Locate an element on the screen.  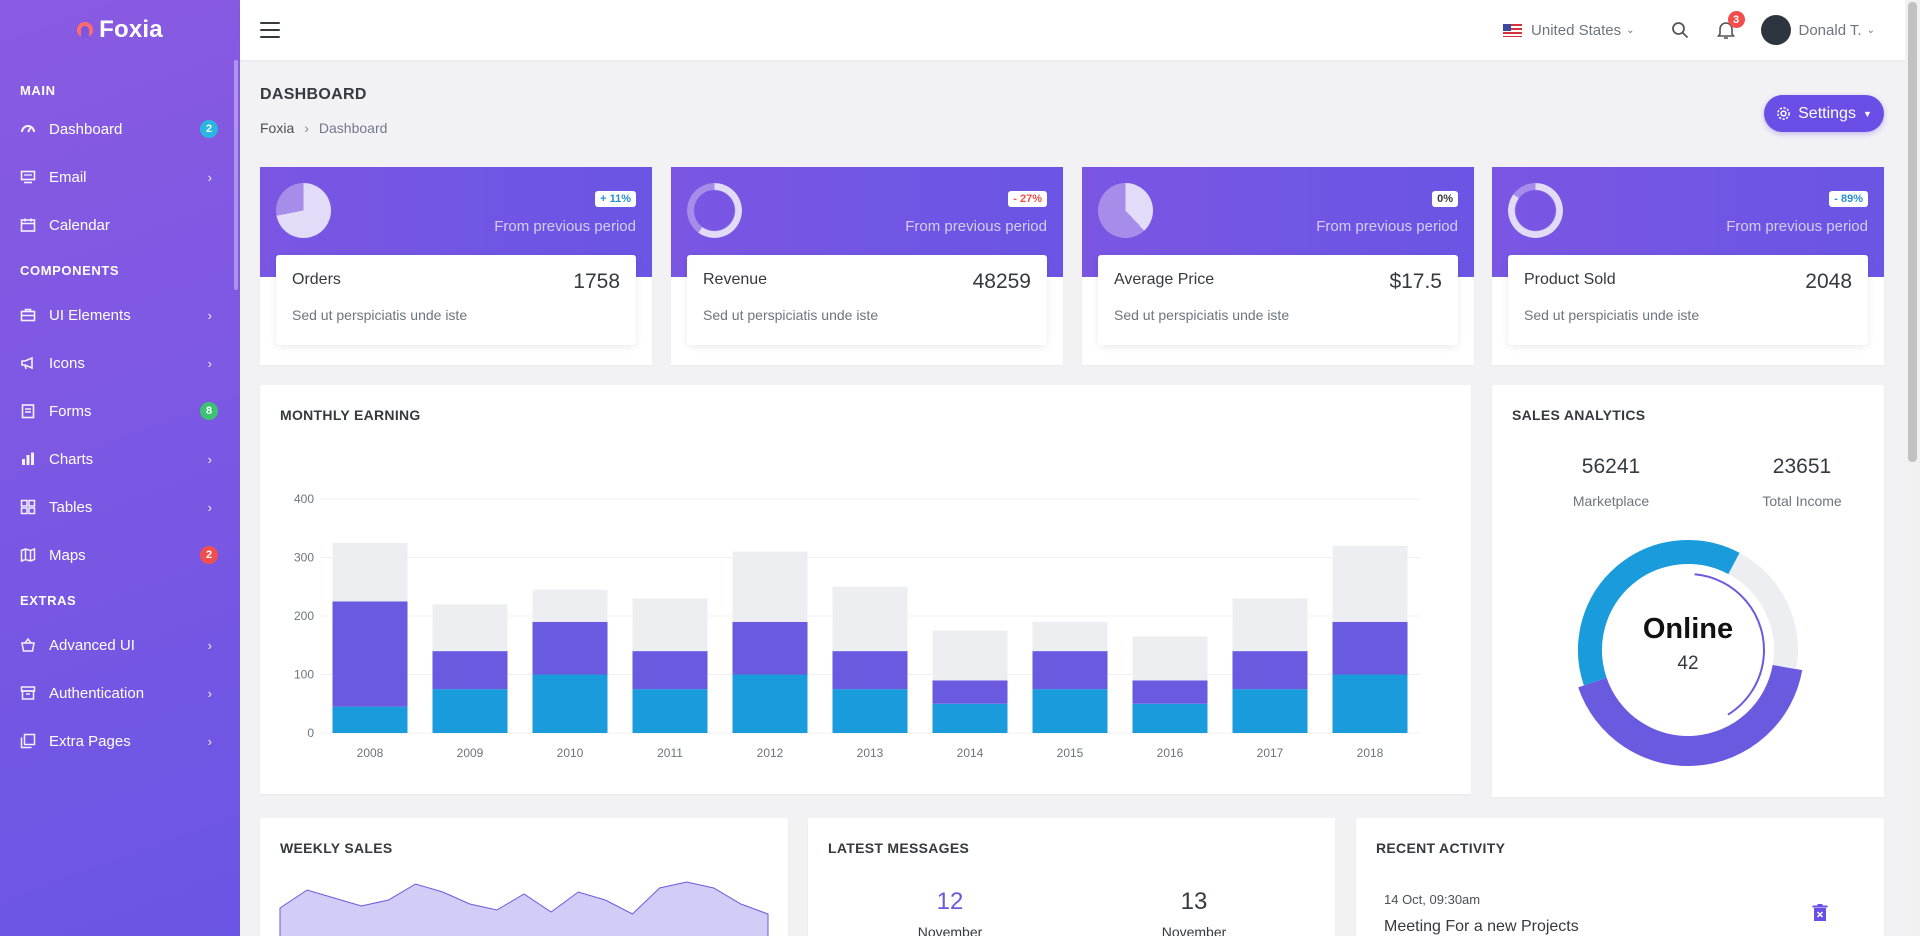
gear-icon is located at coordinates (1783, 113).